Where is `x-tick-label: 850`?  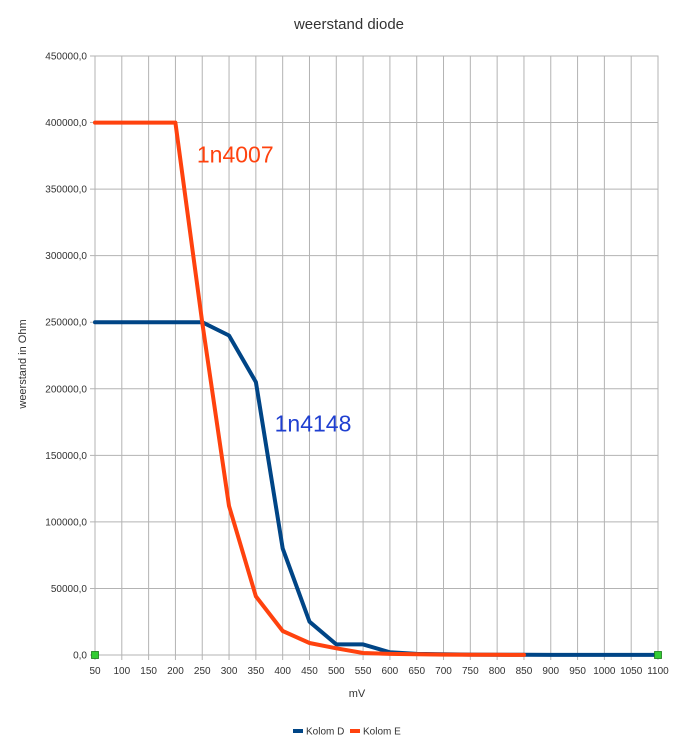 x-tick-label: 850 is located at coordinates (524, 671).